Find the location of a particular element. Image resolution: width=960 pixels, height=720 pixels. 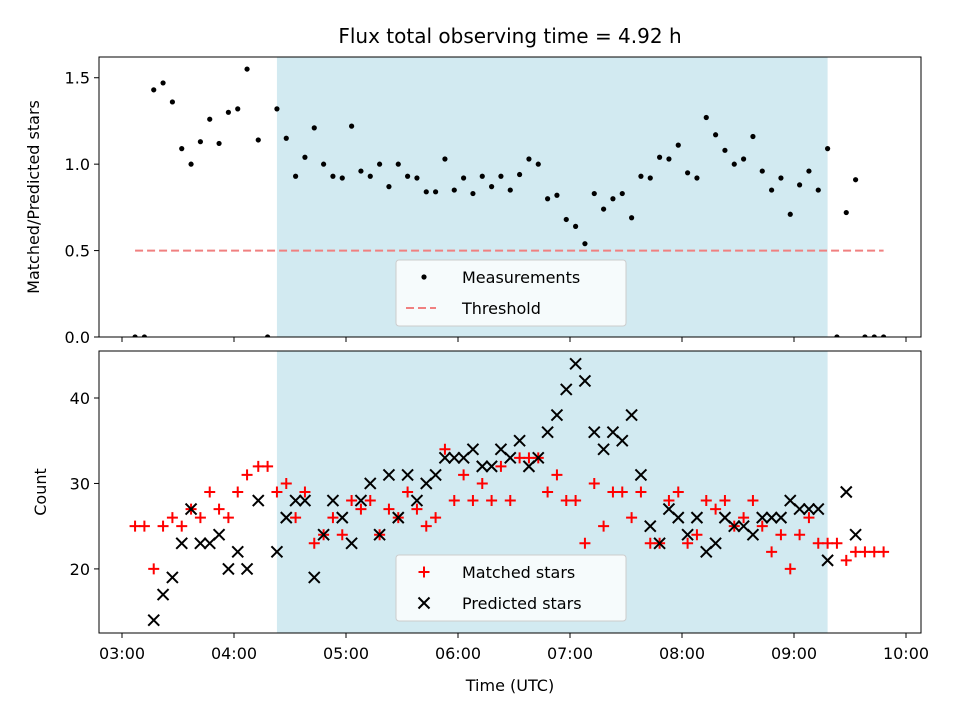

x-tick-label: 05:00 is located at coordinates (346, 653).